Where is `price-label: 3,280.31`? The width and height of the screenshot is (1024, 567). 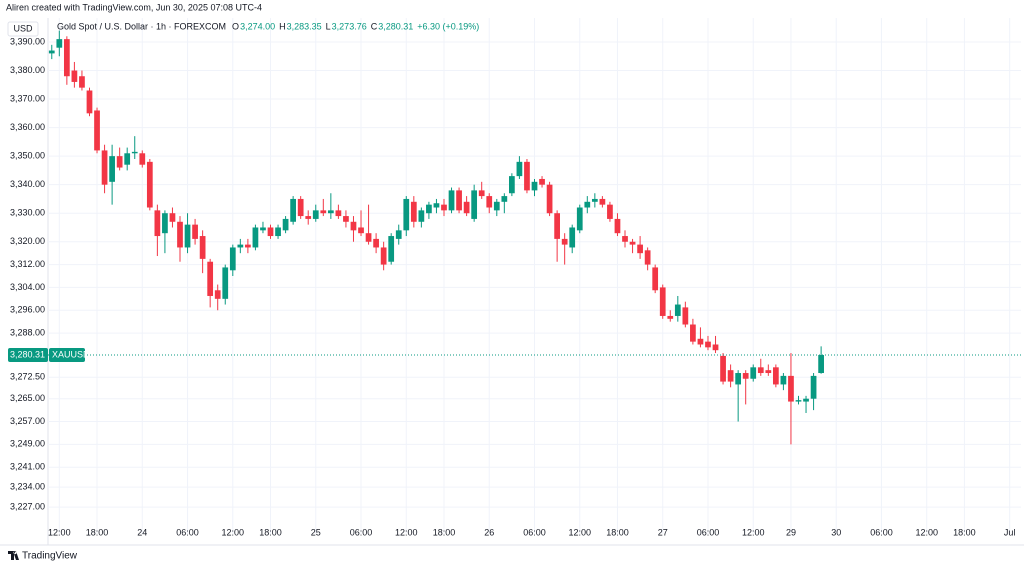
price-label: 3,280.31 is located at coordinates (27, 354).